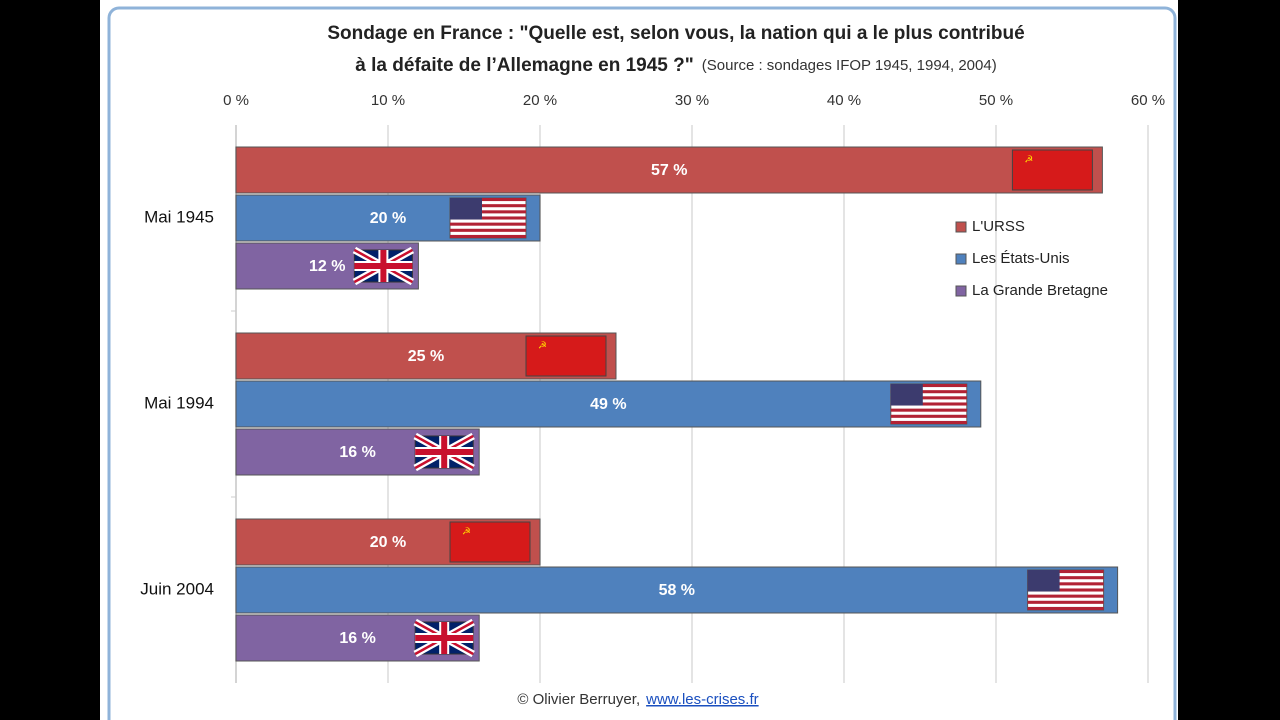 Image resolution: width=1280 pixels, height=720 pixels. I want to click on value-label: 57 %, so click(669, 170).